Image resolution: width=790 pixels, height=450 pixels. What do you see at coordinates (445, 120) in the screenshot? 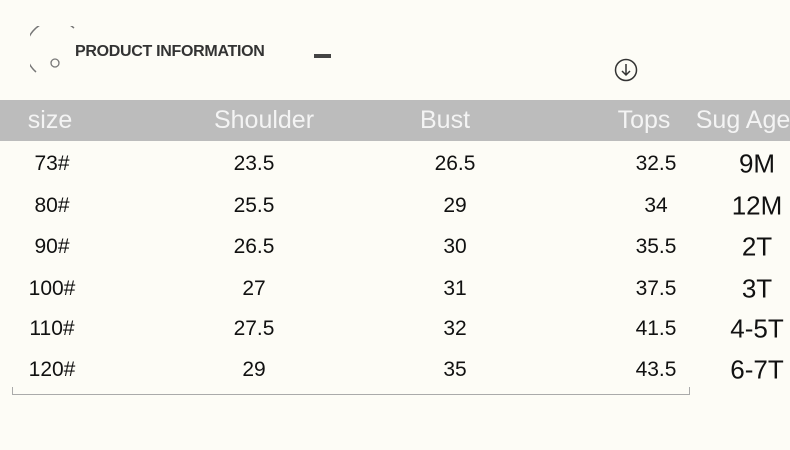
I see `column-header: Bust` at bounding box center [445, 120].